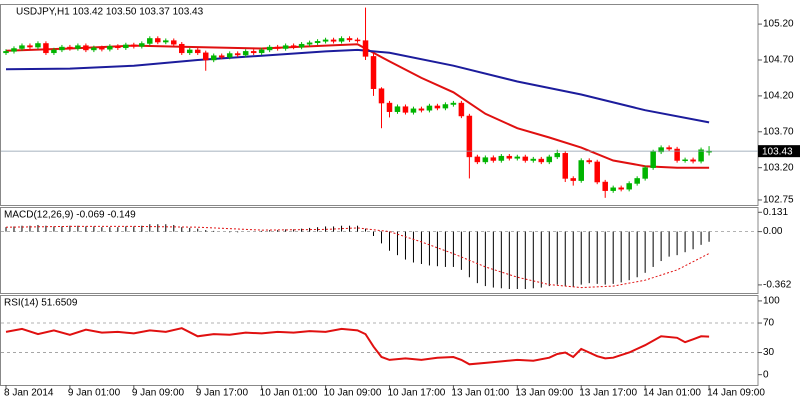 This screenshot has height=400, width=800. Describe the element at coordinates (778, 131) in the screenshot. I see `y-tick-label: 103.70` at that location.